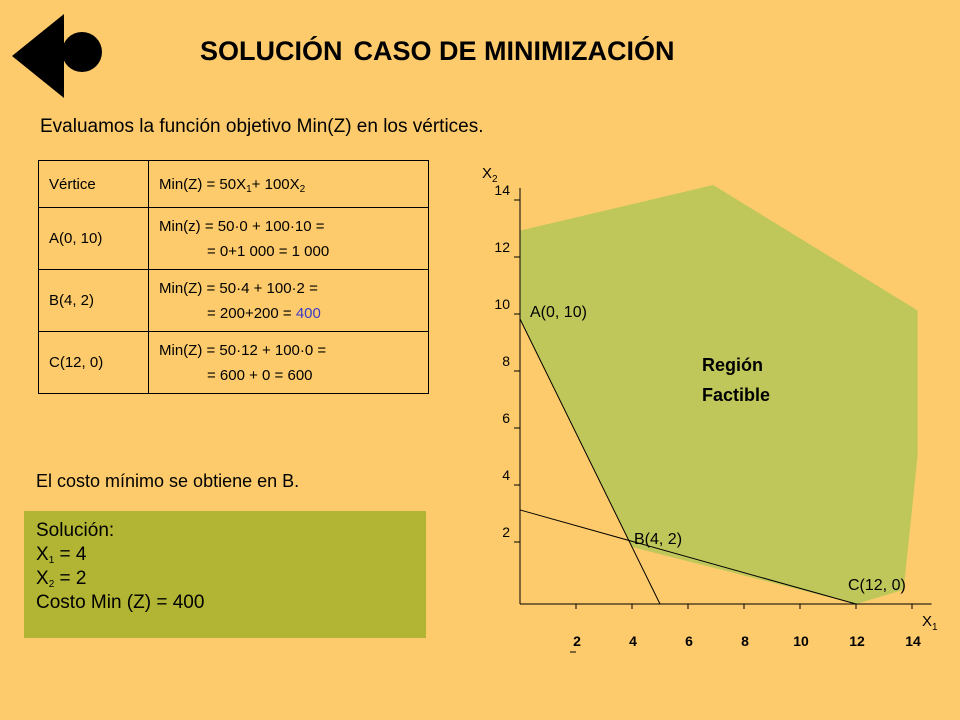 This screenshot has height=720, width=960. What do you see at coordinates (120, 602) in the screenshot?
I see `solution-cost: Costo Min (Z) = 400` at bounding box center [120, 602].